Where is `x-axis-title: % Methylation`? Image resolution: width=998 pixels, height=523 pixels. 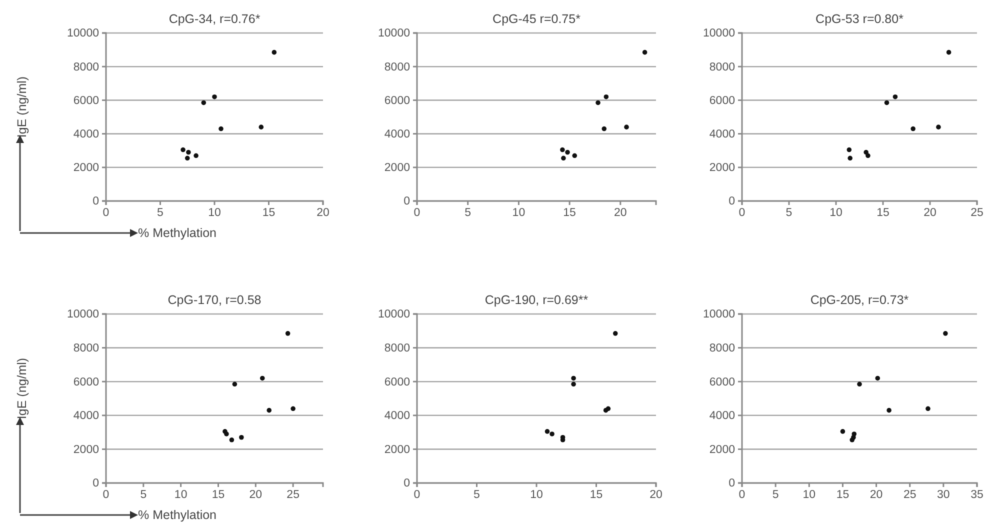
x-axis-title: % Methylation is located at coordinates (177, 233).